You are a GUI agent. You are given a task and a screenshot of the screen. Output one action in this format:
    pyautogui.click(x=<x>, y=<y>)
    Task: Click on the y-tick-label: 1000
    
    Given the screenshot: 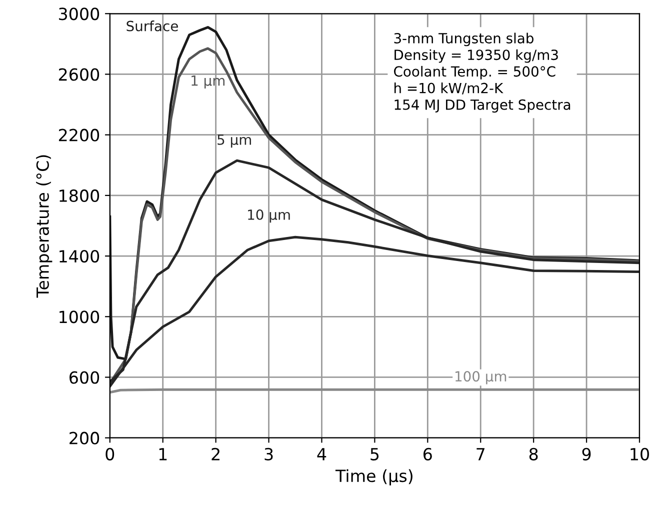 What is the action you would take?
    pyautogui.click(x=80, y=317)
    